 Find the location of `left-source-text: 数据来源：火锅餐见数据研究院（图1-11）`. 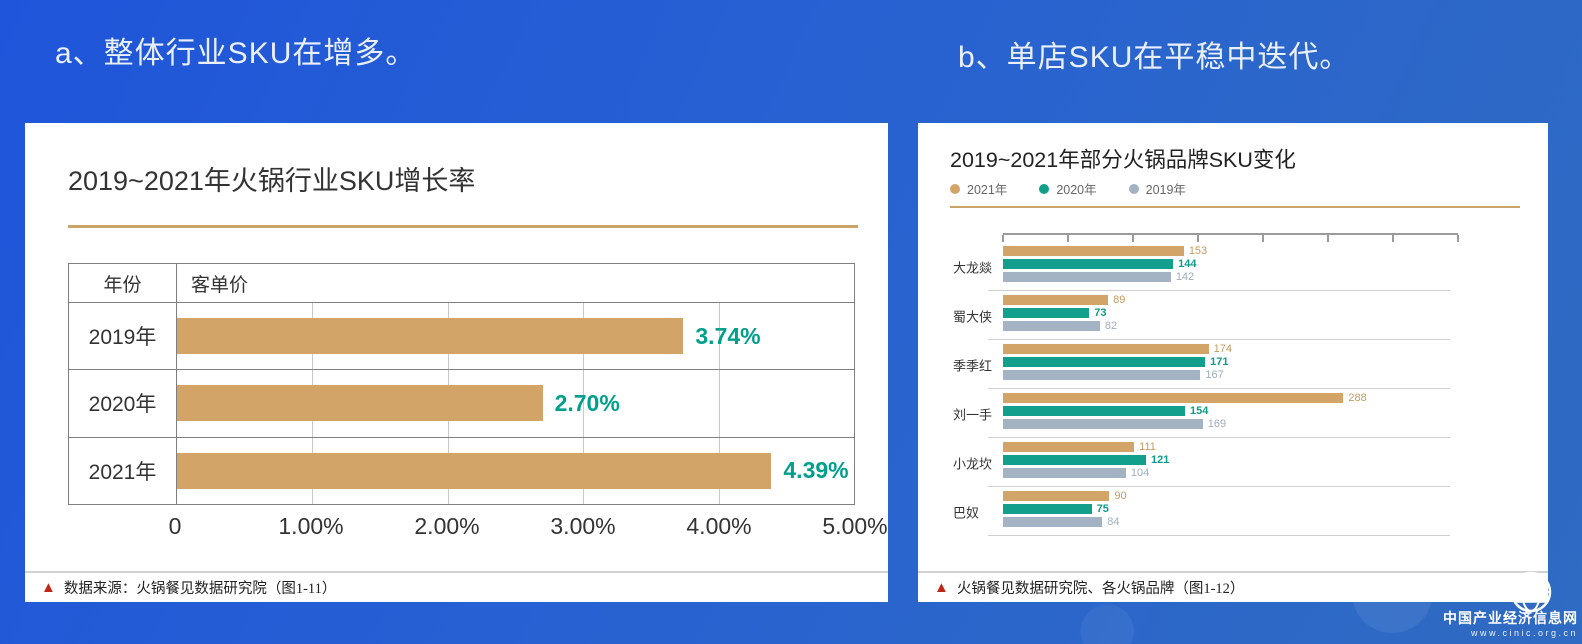

left-source-text: 数据来源：火锅餐见数据研究院（图1-11） is located at coordinates (200, 589).